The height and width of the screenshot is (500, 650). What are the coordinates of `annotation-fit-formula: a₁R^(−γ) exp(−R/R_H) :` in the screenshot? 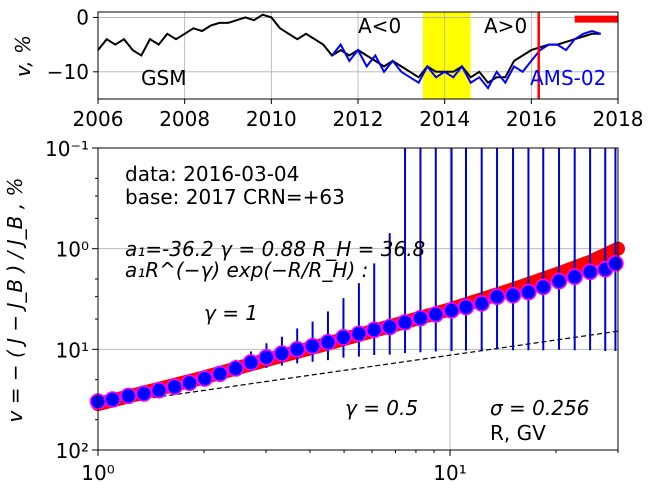 It's located at (246, 270).